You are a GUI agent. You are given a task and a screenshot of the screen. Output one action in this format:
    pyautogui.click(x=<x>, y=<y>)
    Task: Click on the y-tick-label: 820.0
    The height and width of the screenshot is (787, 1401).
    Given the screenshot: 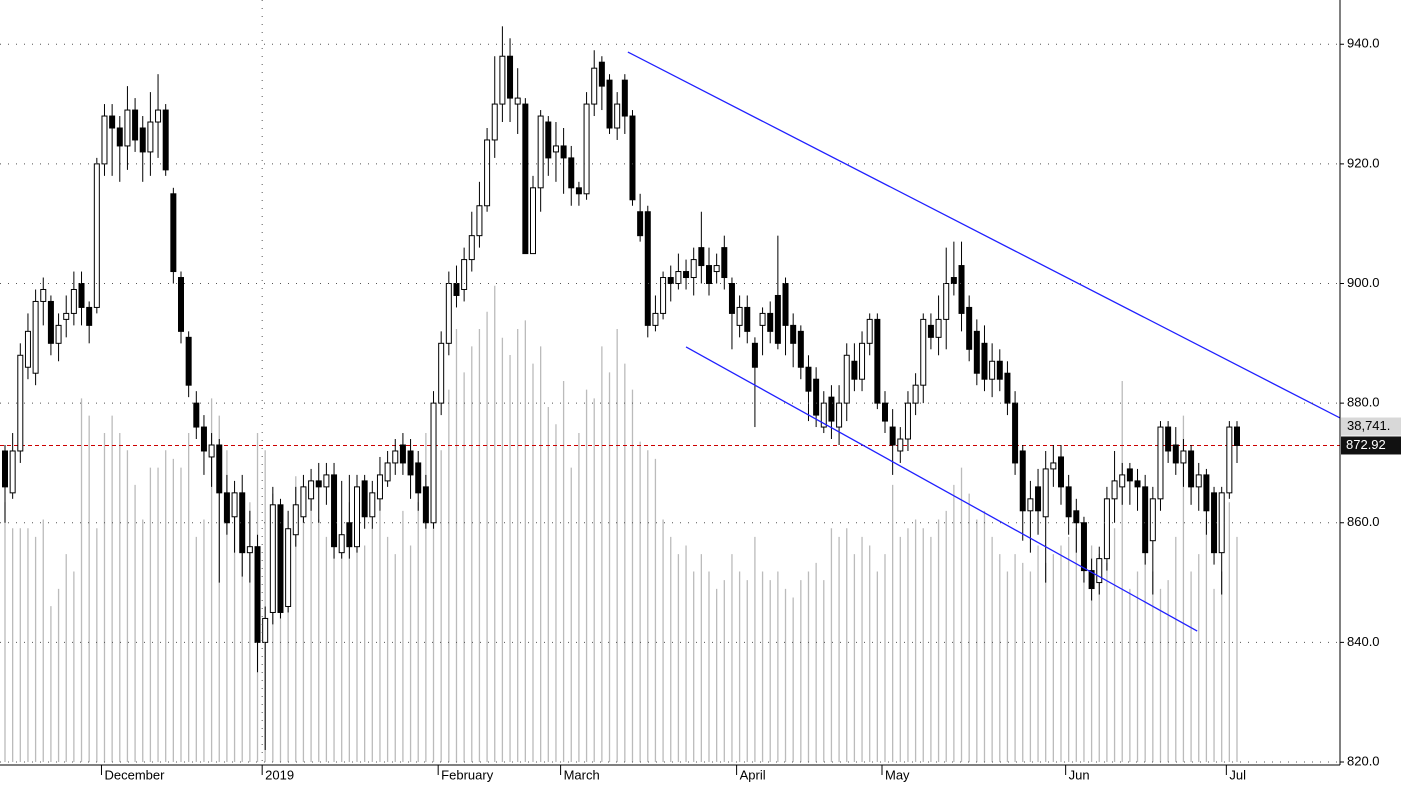 What is the action you would take?
    pyautogui.click(x=1363, y=760)
    